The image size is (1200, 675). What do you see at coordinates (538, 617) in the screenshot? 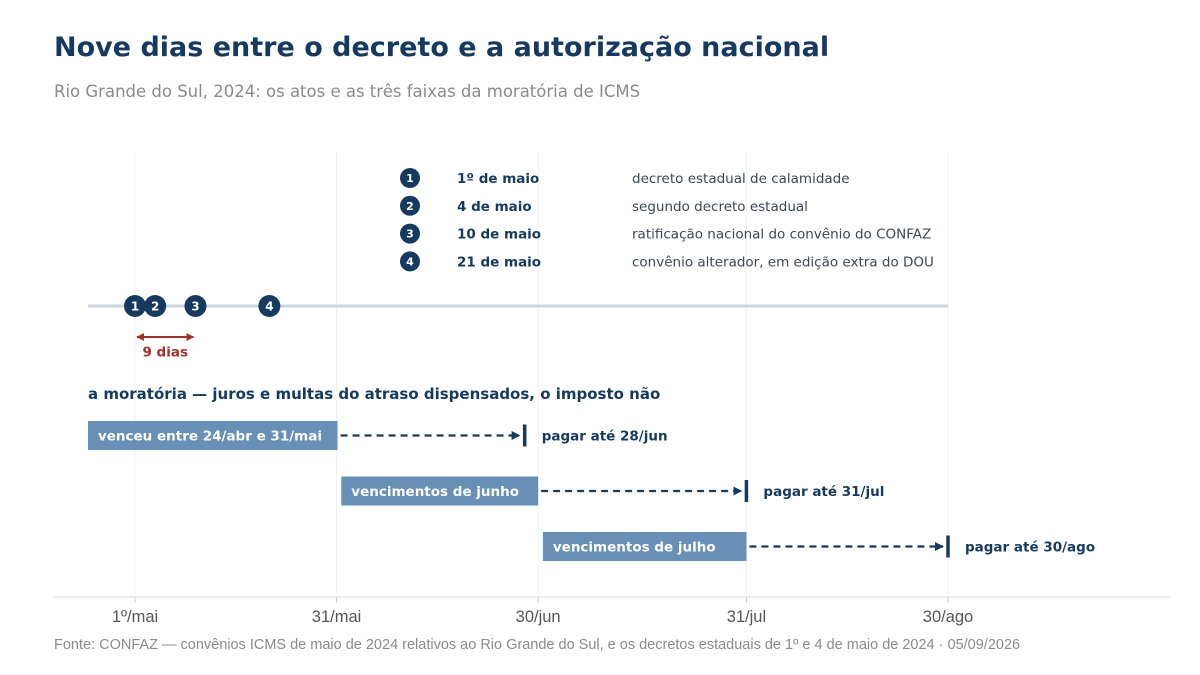
I see `x-tick-label: 30/jun` at bounding box center [538, 617].